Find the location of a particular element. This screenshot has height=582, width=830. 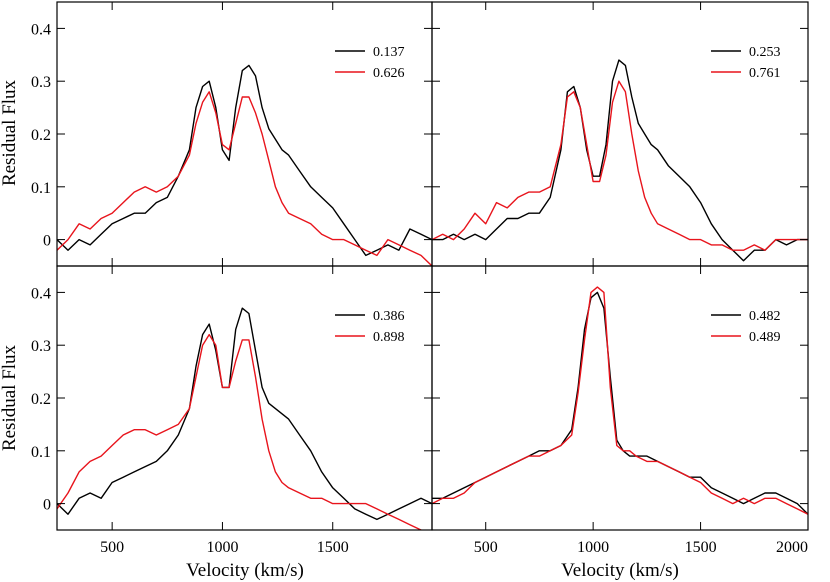

legend-label-0.761: 0.761 is located at coordinates (765, 73).